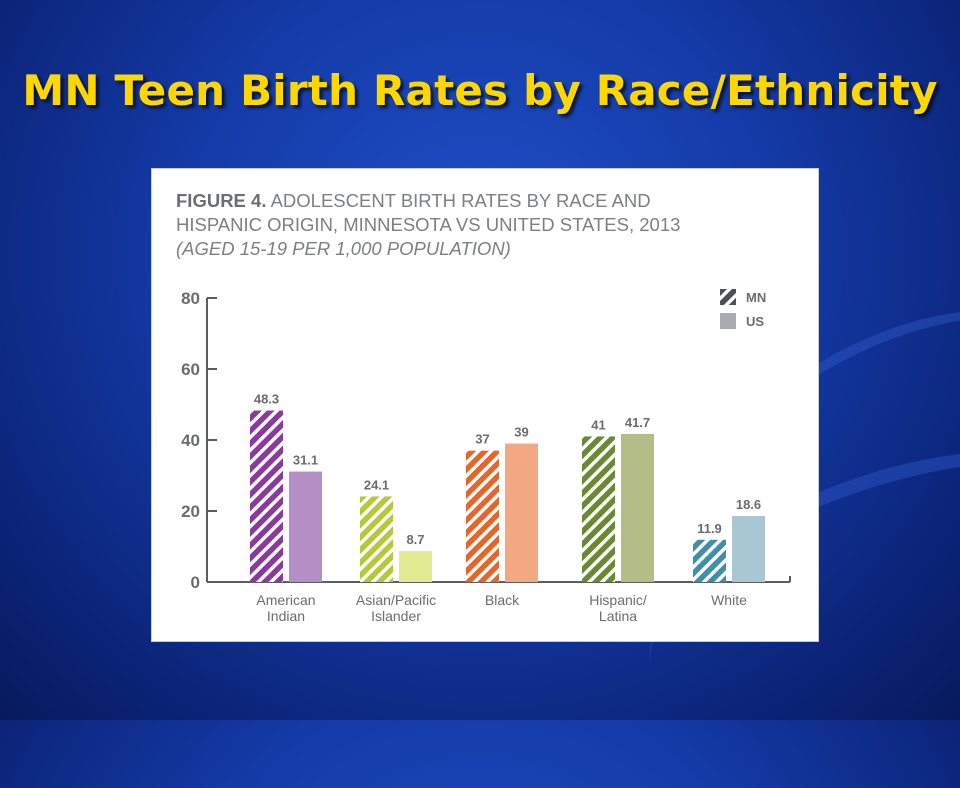 The height and width of the screenshot is (788, 960). I want to click on x-tick-label: Latina, so click(618, 616).